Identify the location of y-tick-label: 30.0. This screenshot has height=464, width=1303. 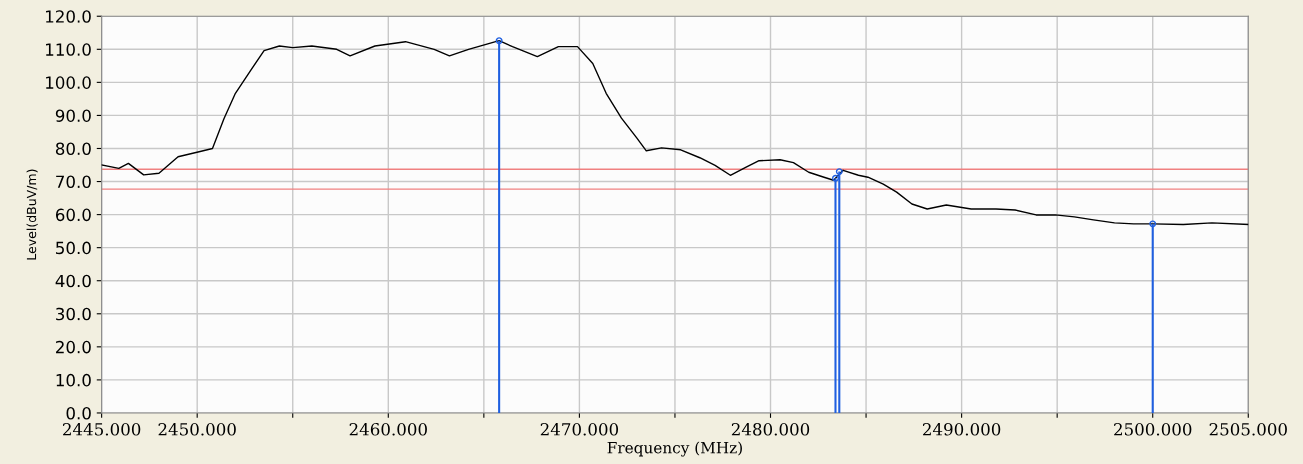
(73, 314).